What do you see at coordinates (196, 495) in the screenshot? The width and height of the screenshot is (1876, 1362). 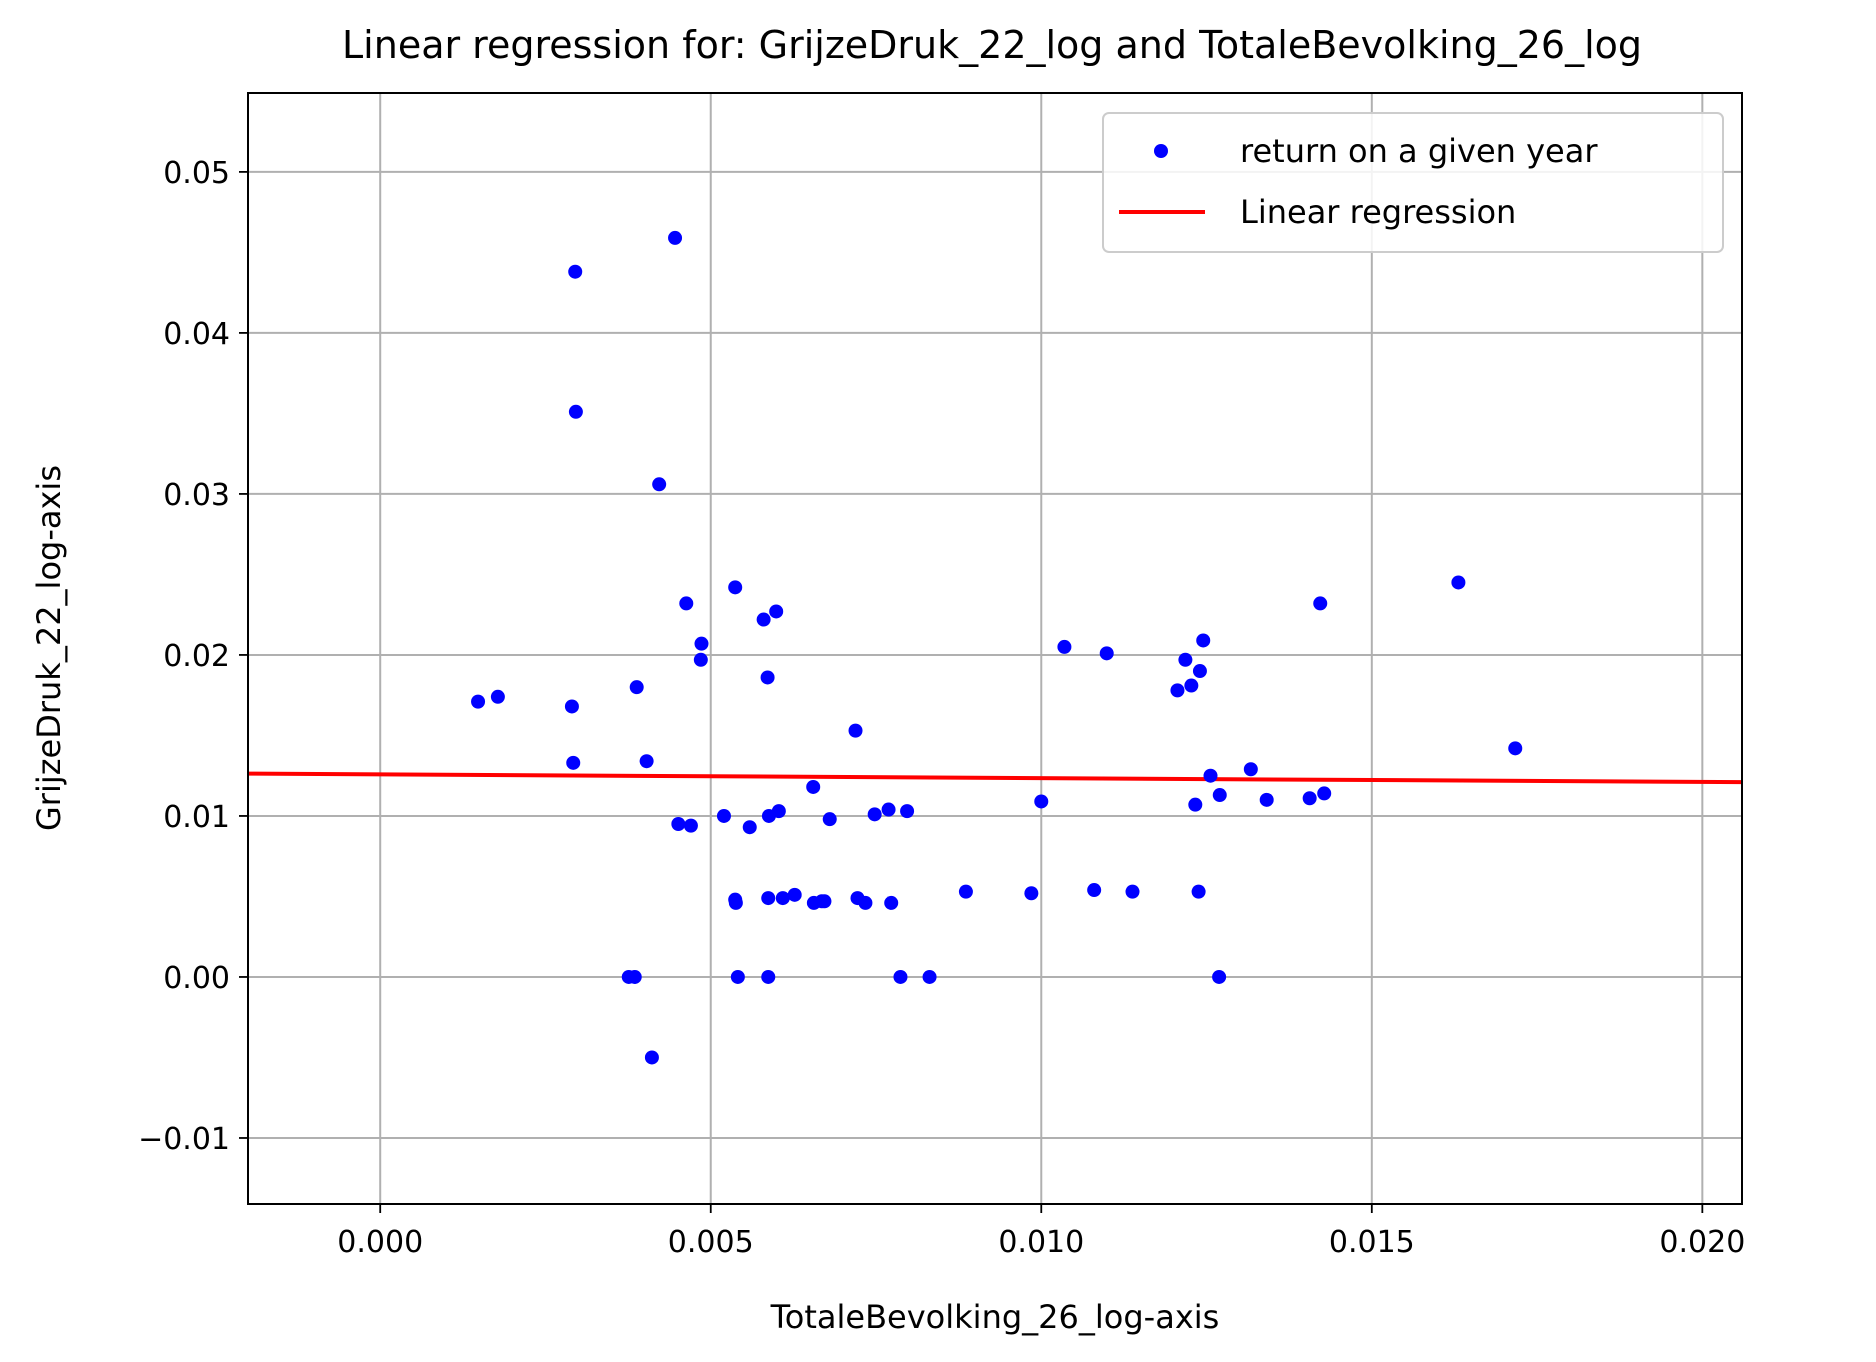 I see `y-tick-label: 0.03` at bounding box center [196, 495].